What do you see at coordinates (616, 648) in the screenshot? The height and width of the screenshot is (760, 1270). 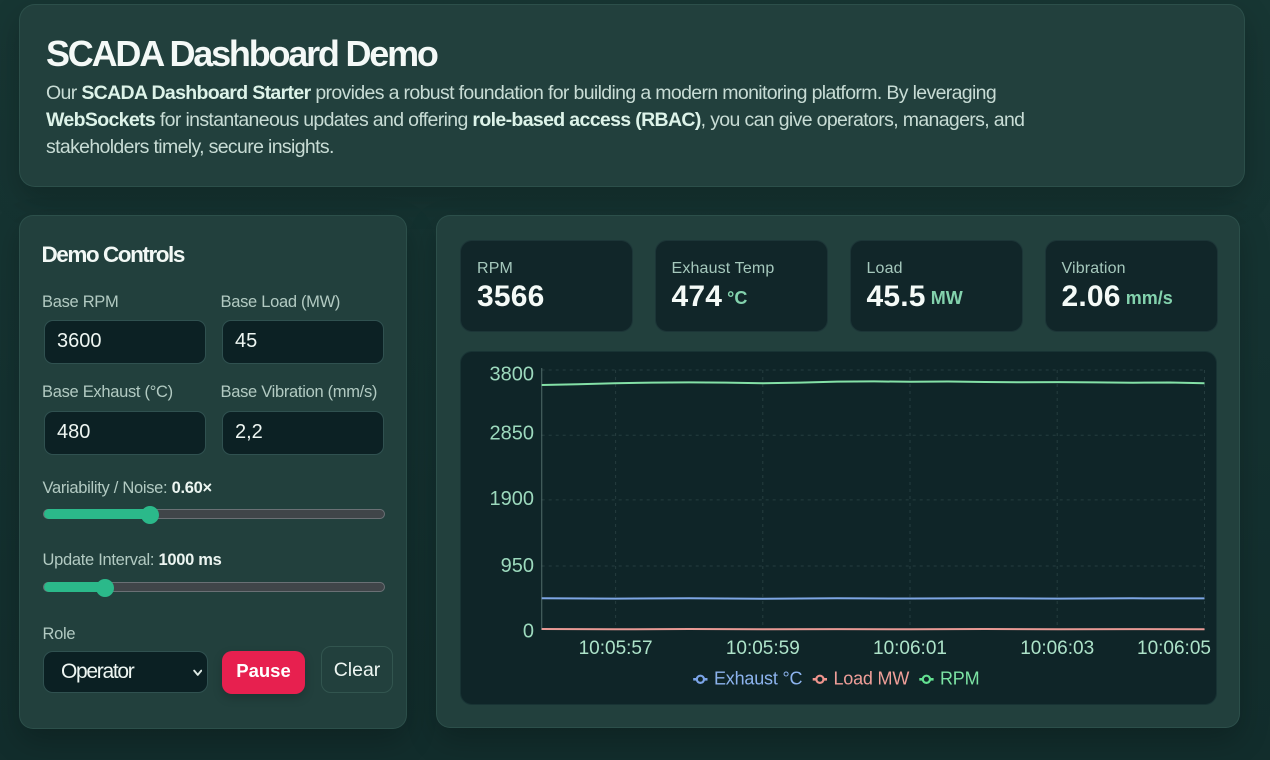 I see `svg-text: 10:05:57` at bounding box center [616, 648].